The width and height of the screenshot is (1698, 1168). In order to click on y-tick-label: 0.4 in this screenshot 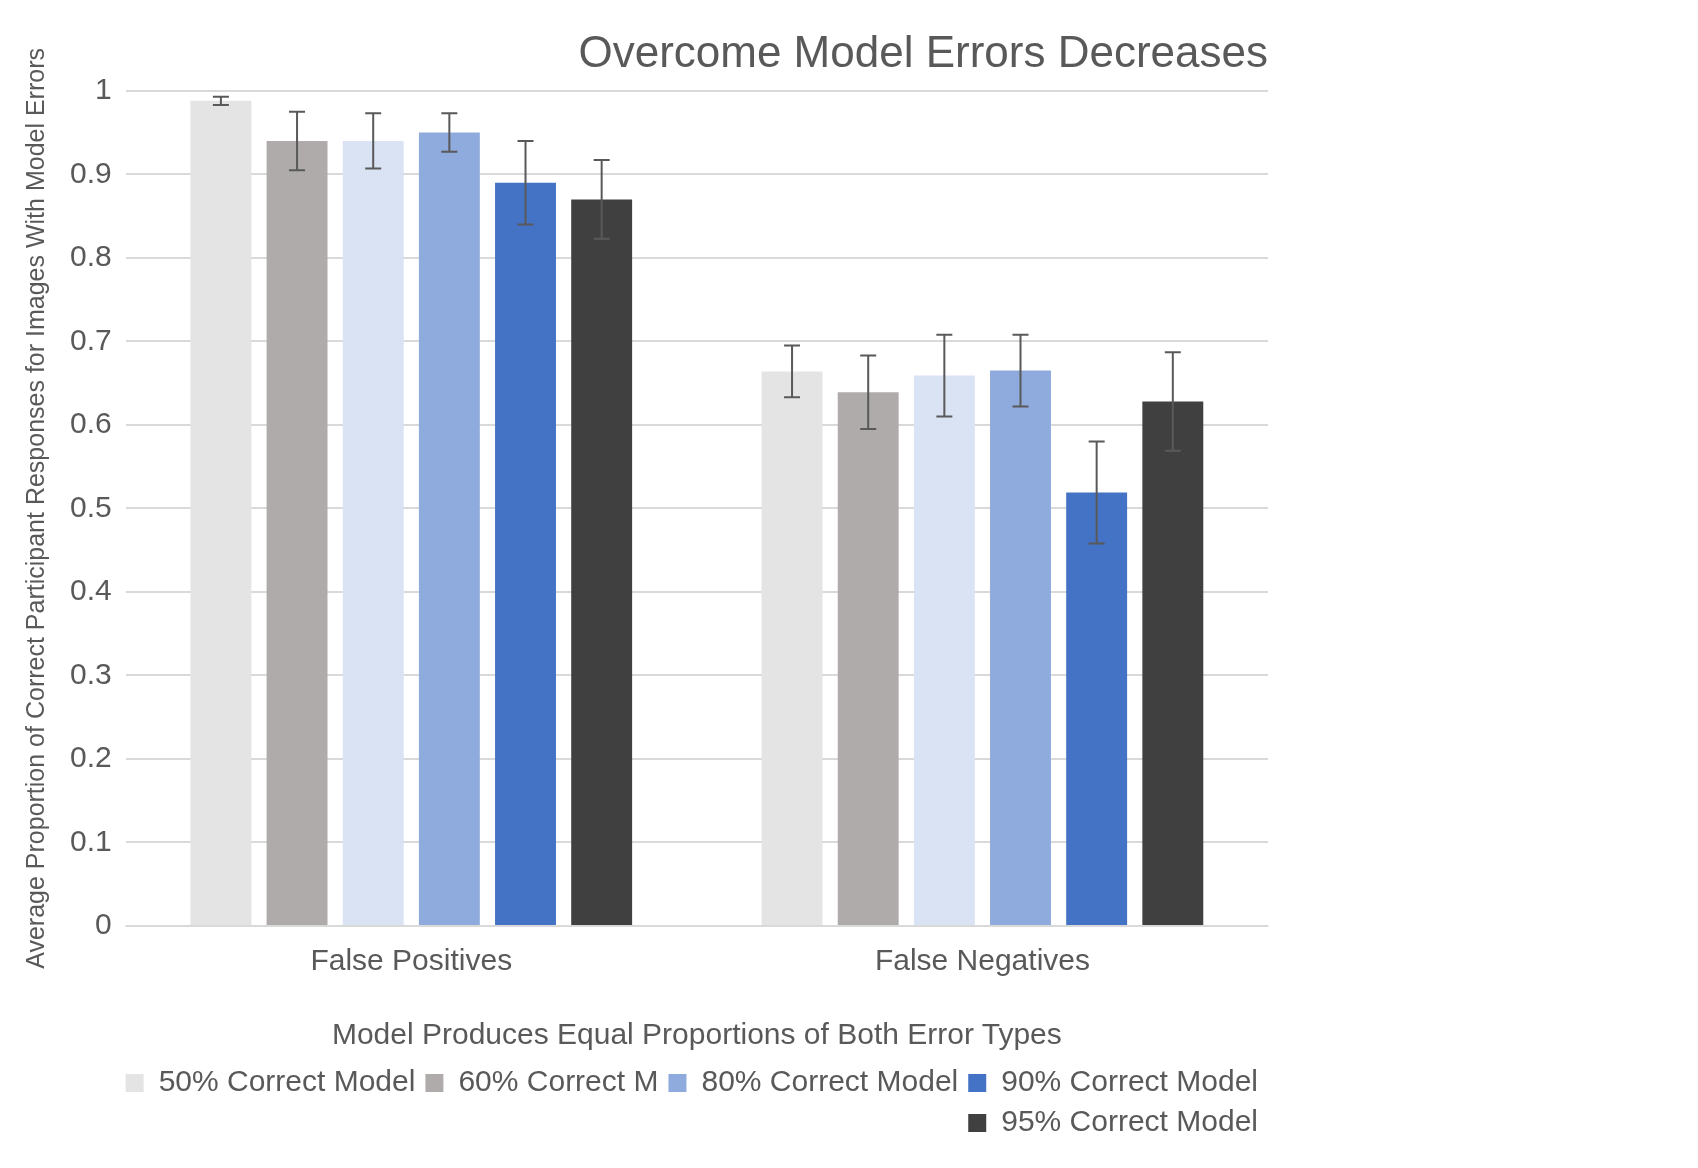, I will do `click(90, 590)`.